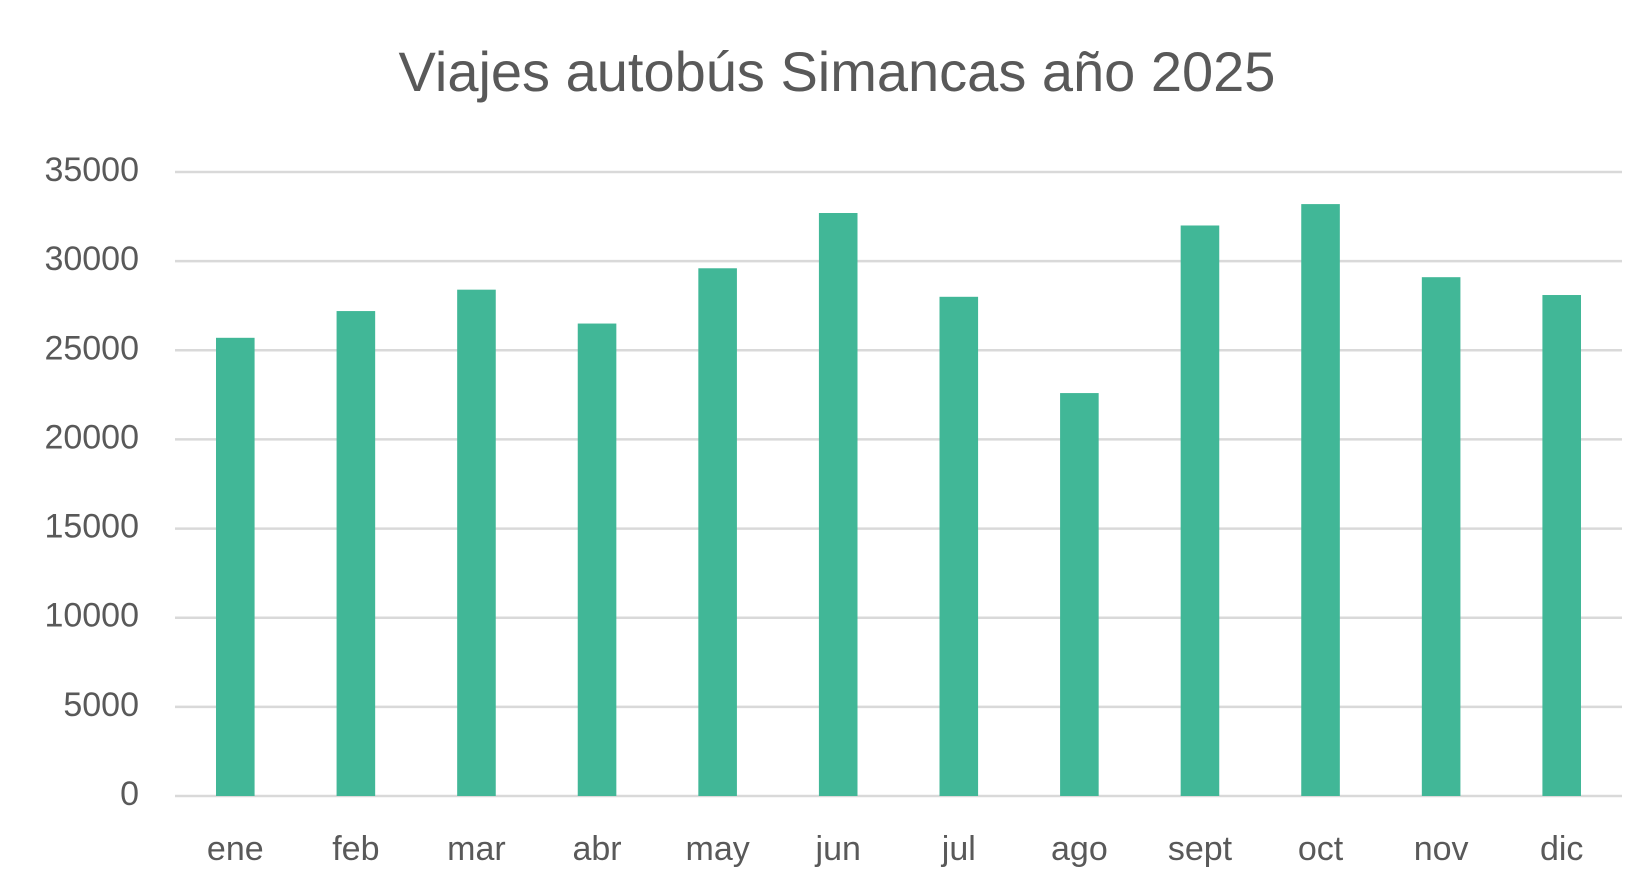  What do you see at coordinates (91, 437) in the screenshot?
I see `y-tick-label: 20000` at bounding box center [91, 437].